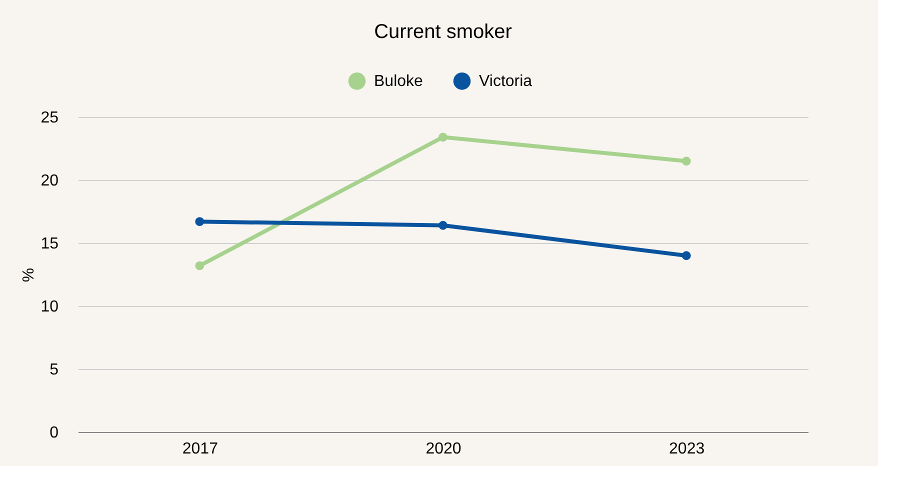  I want to click on x-tick-label: 2017, so click(200, 449).